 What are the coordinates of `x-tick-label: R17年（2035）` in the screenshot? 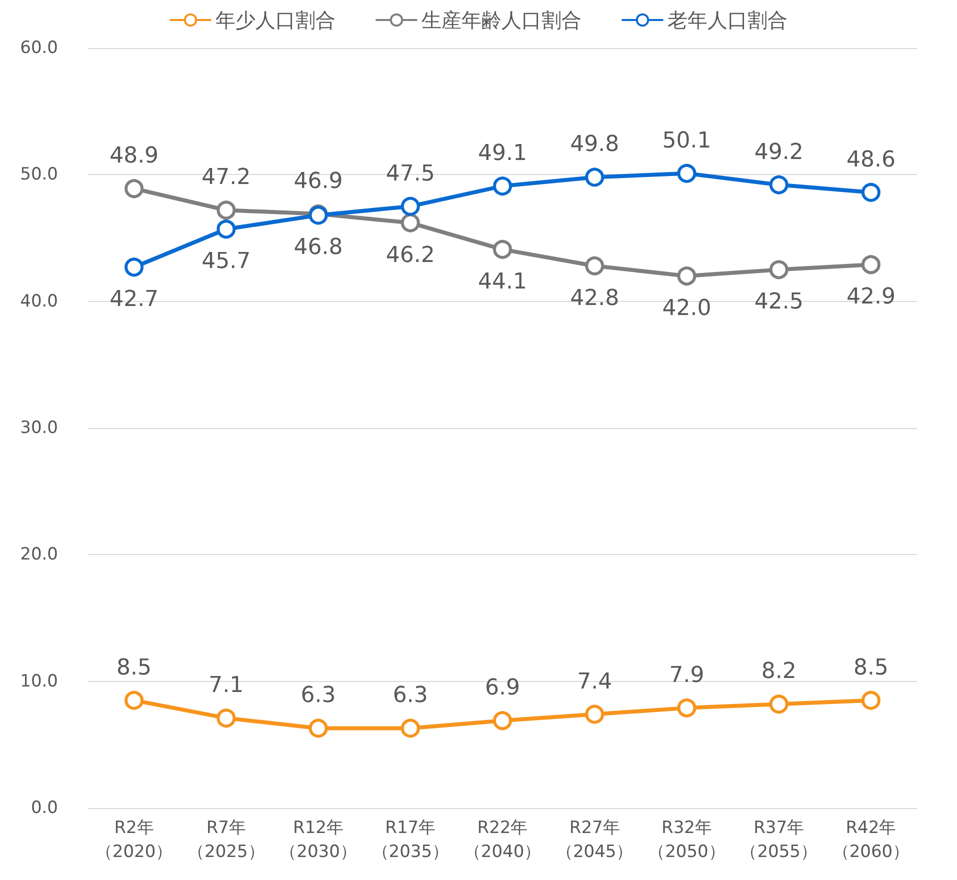 It's located at (411, 840).